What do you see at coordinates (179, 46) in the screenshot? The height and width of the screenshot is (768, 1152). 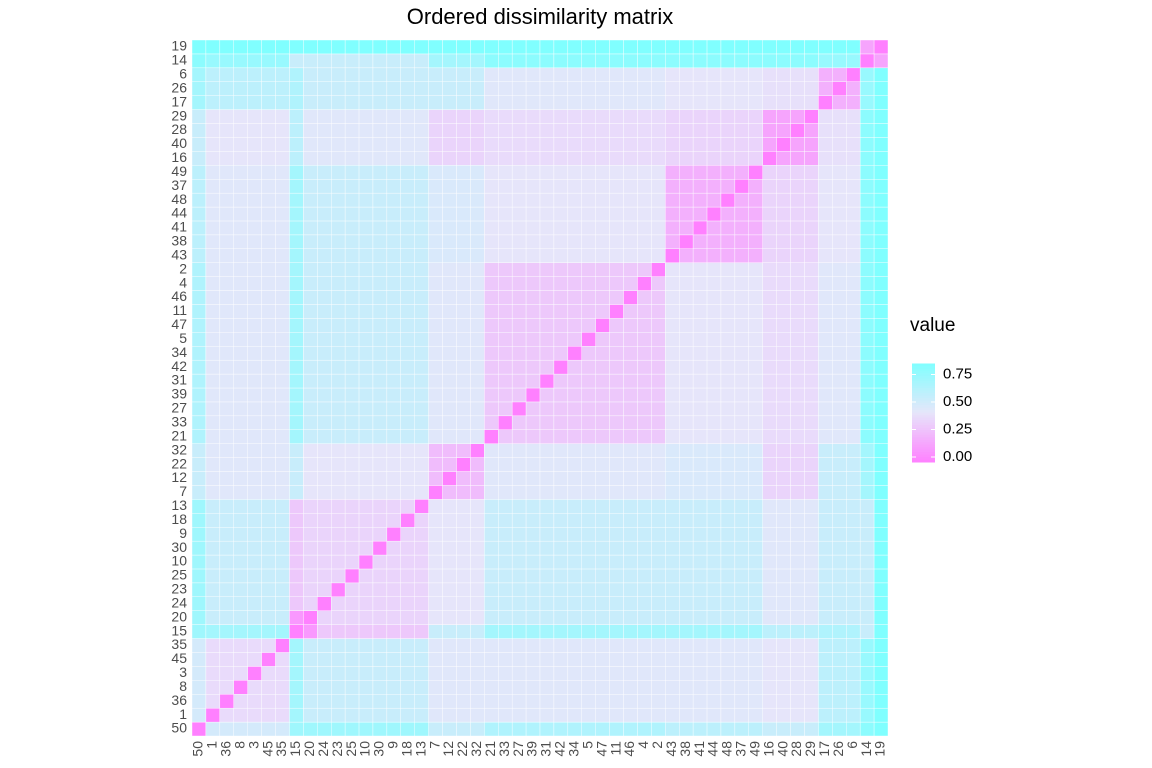 I see `y-tick-label: 19` at bounding box center [179, 46].